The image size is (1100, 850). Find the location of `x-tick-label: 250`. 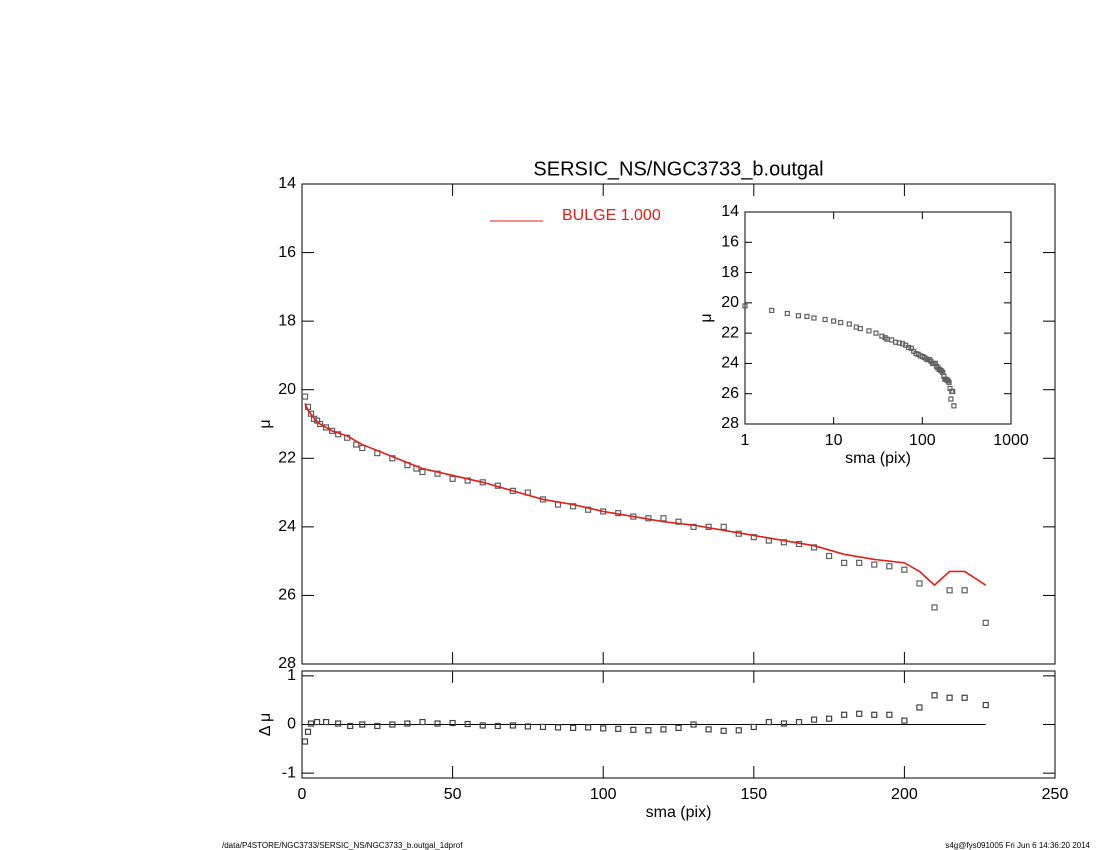

x-tick-label: 250 is located at coordinates (1055, 794).